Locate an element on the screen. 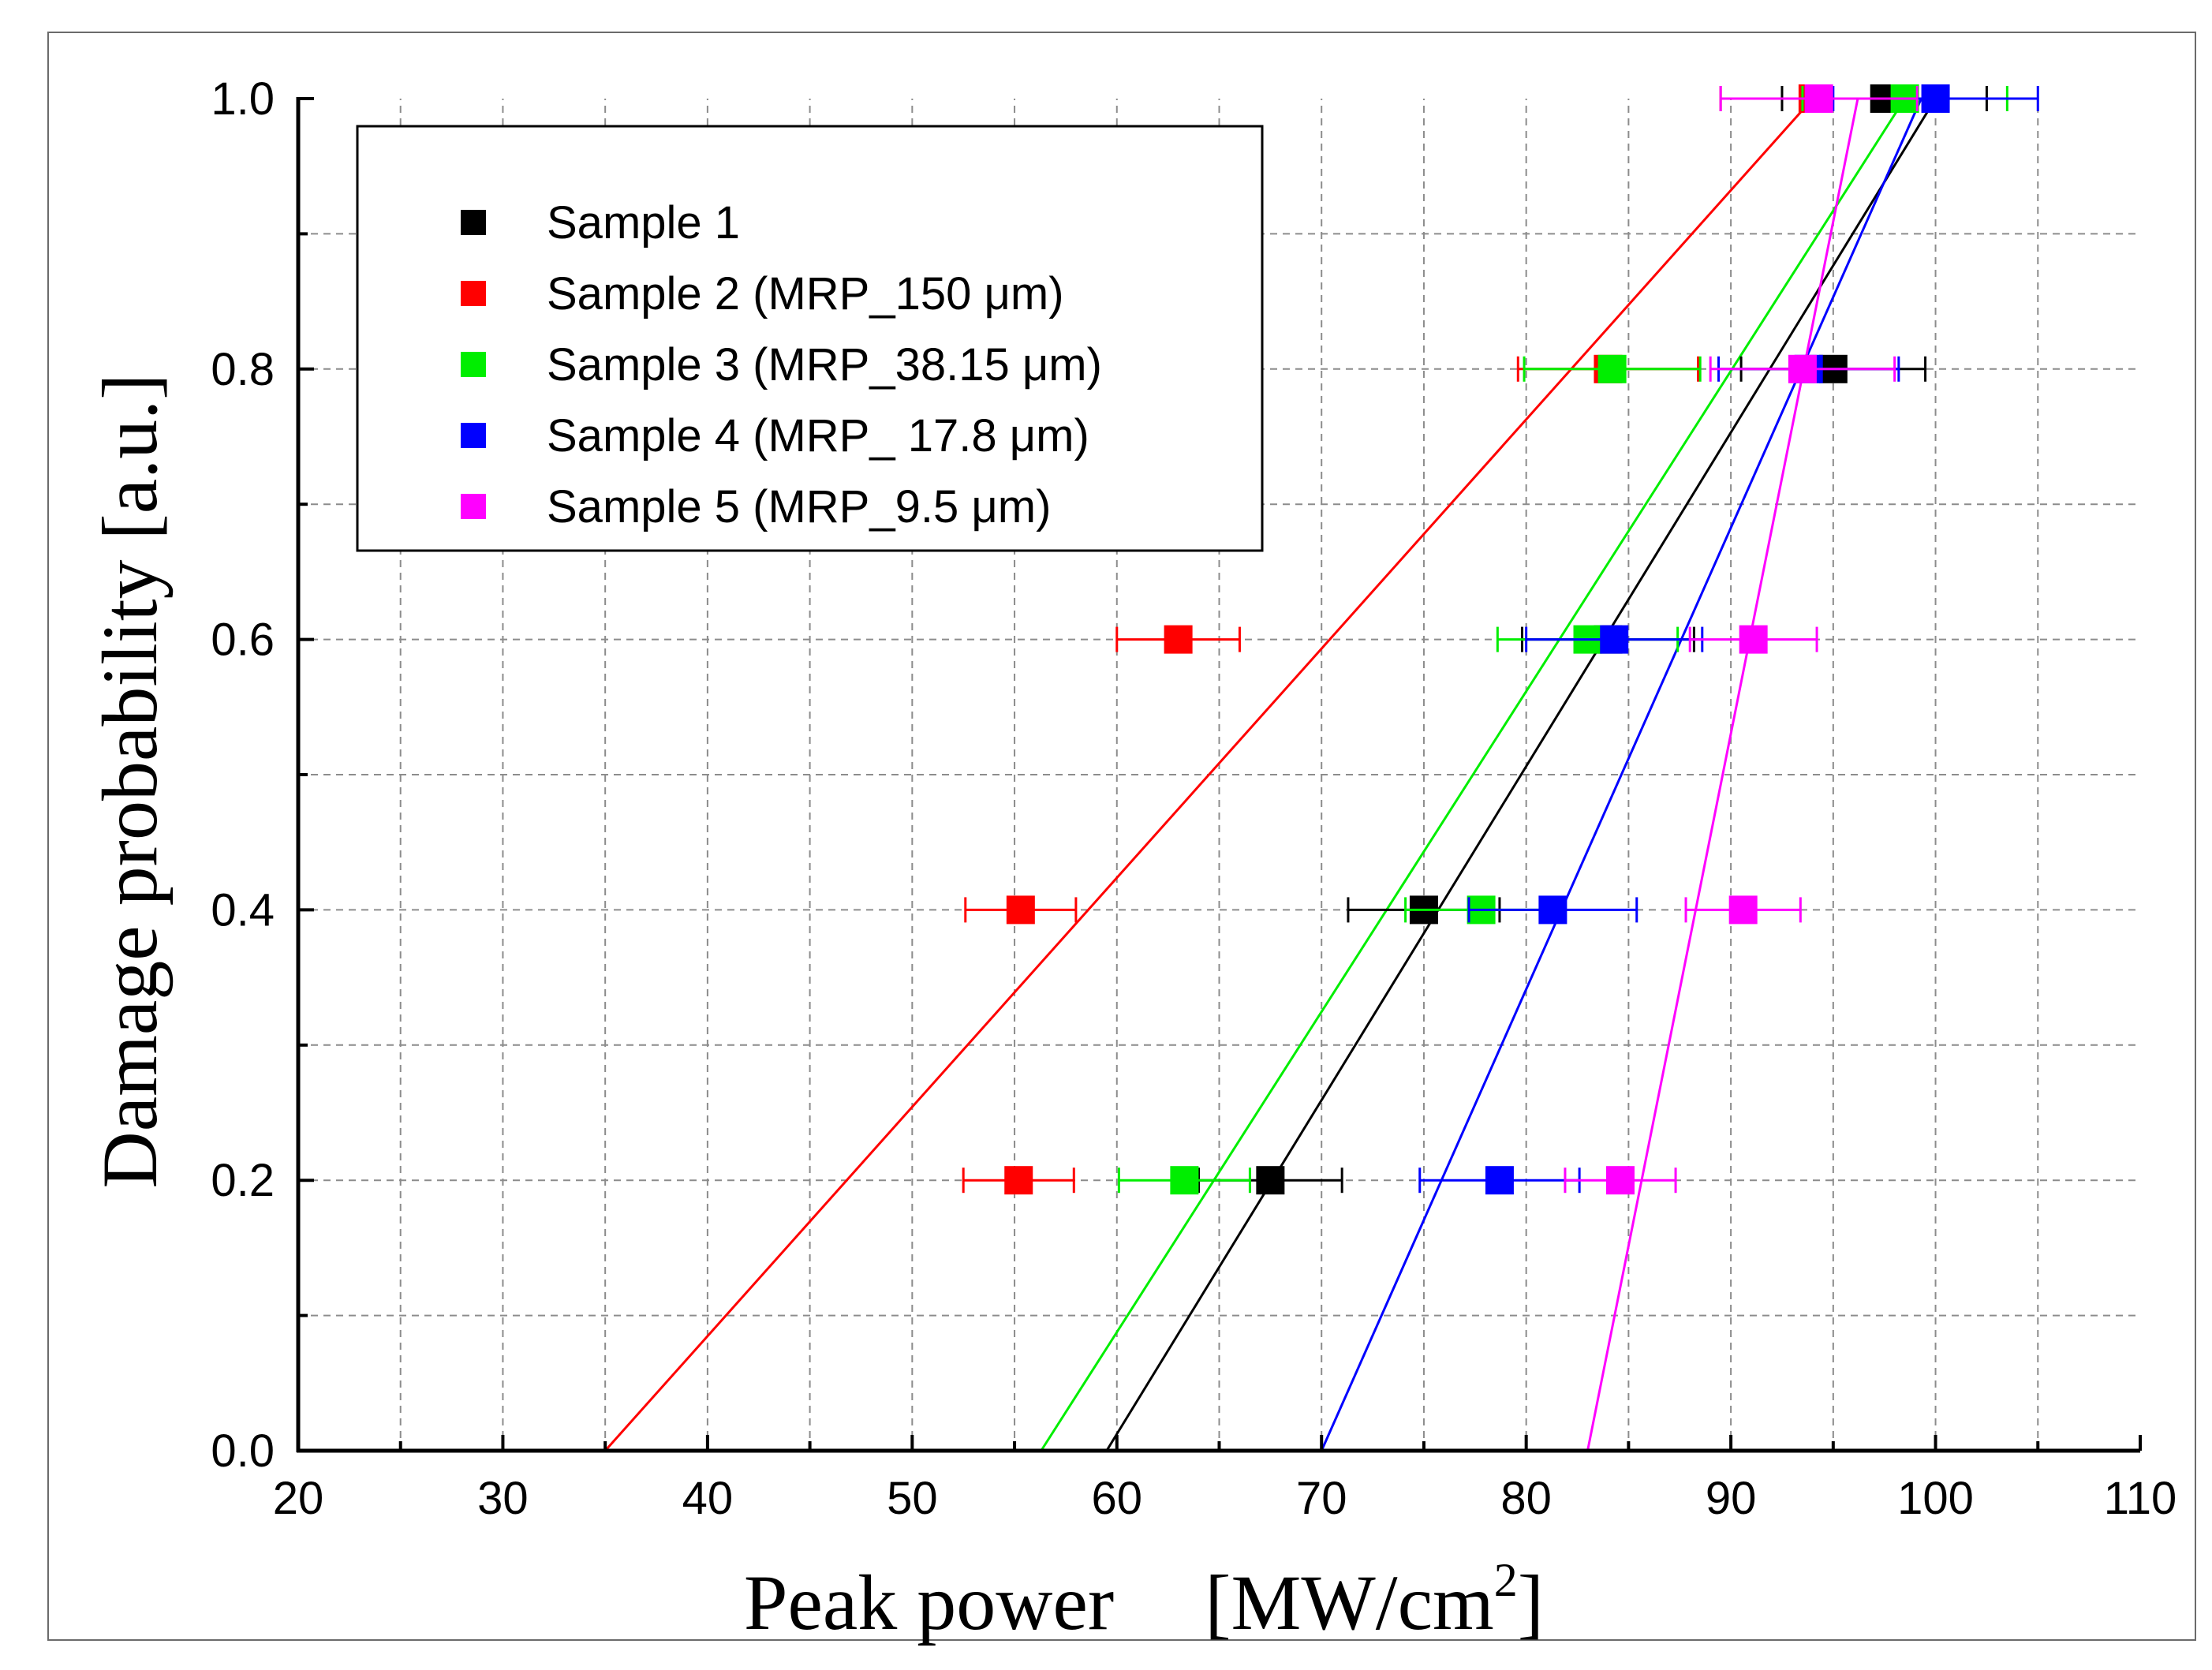  legend-label: Sample 5 (MRP_9.5 μm) is located at coordinates (799, 507).